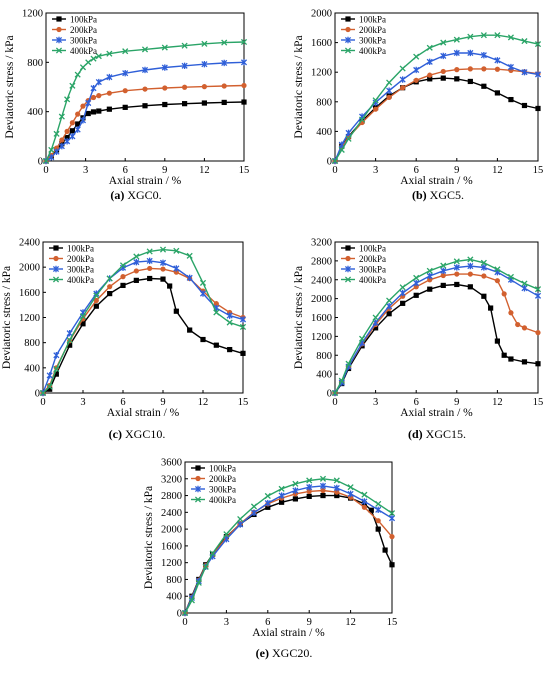 The height and width of the screenshot is (676, 550). Describe the element at coordinates (497, 402) in the screenshot. I see `x-tick-label: 12` at that location.